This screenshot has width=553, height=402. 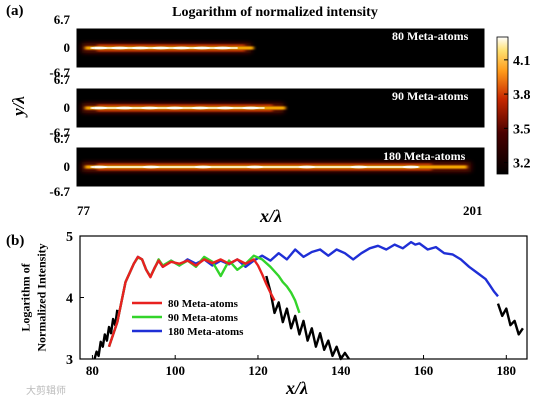 What do you see at coordinates (203, 304) in the screenshot?
I see `legend-label-80: 80 Meta-atoms` at bounding box center [203, 304].